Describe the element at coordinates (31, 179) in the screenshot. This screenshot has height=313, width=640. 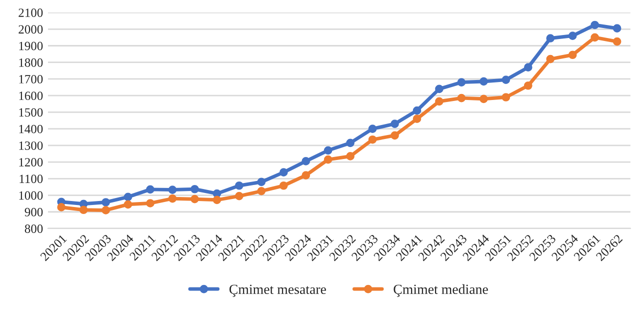
I see `y-tick-label: 1100` at that location.